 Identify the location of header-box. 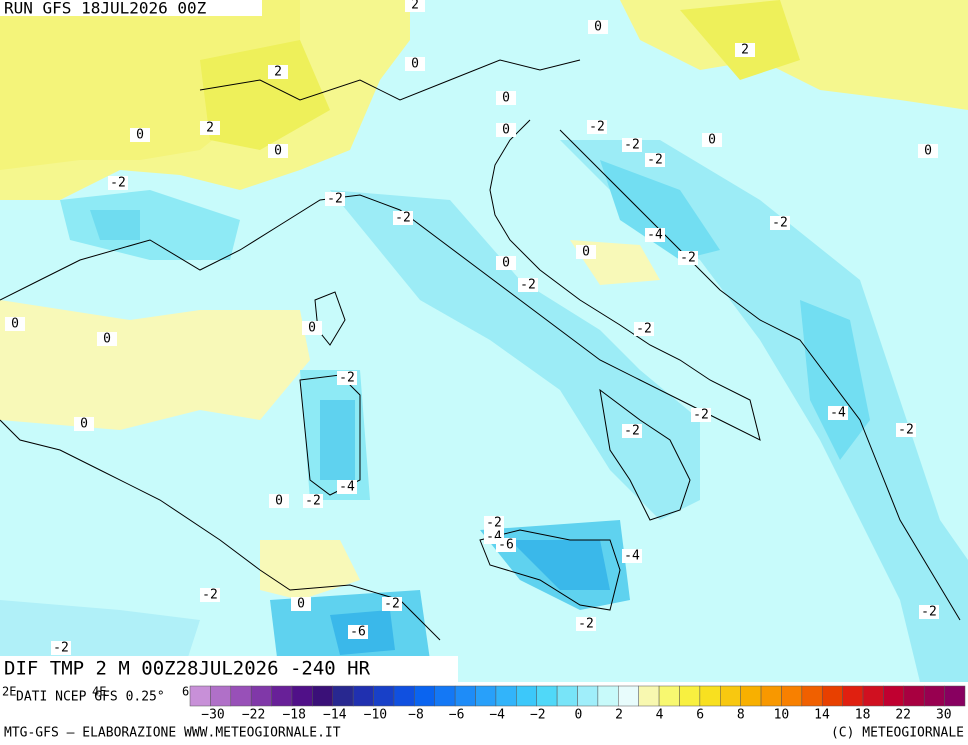
(131, 8).